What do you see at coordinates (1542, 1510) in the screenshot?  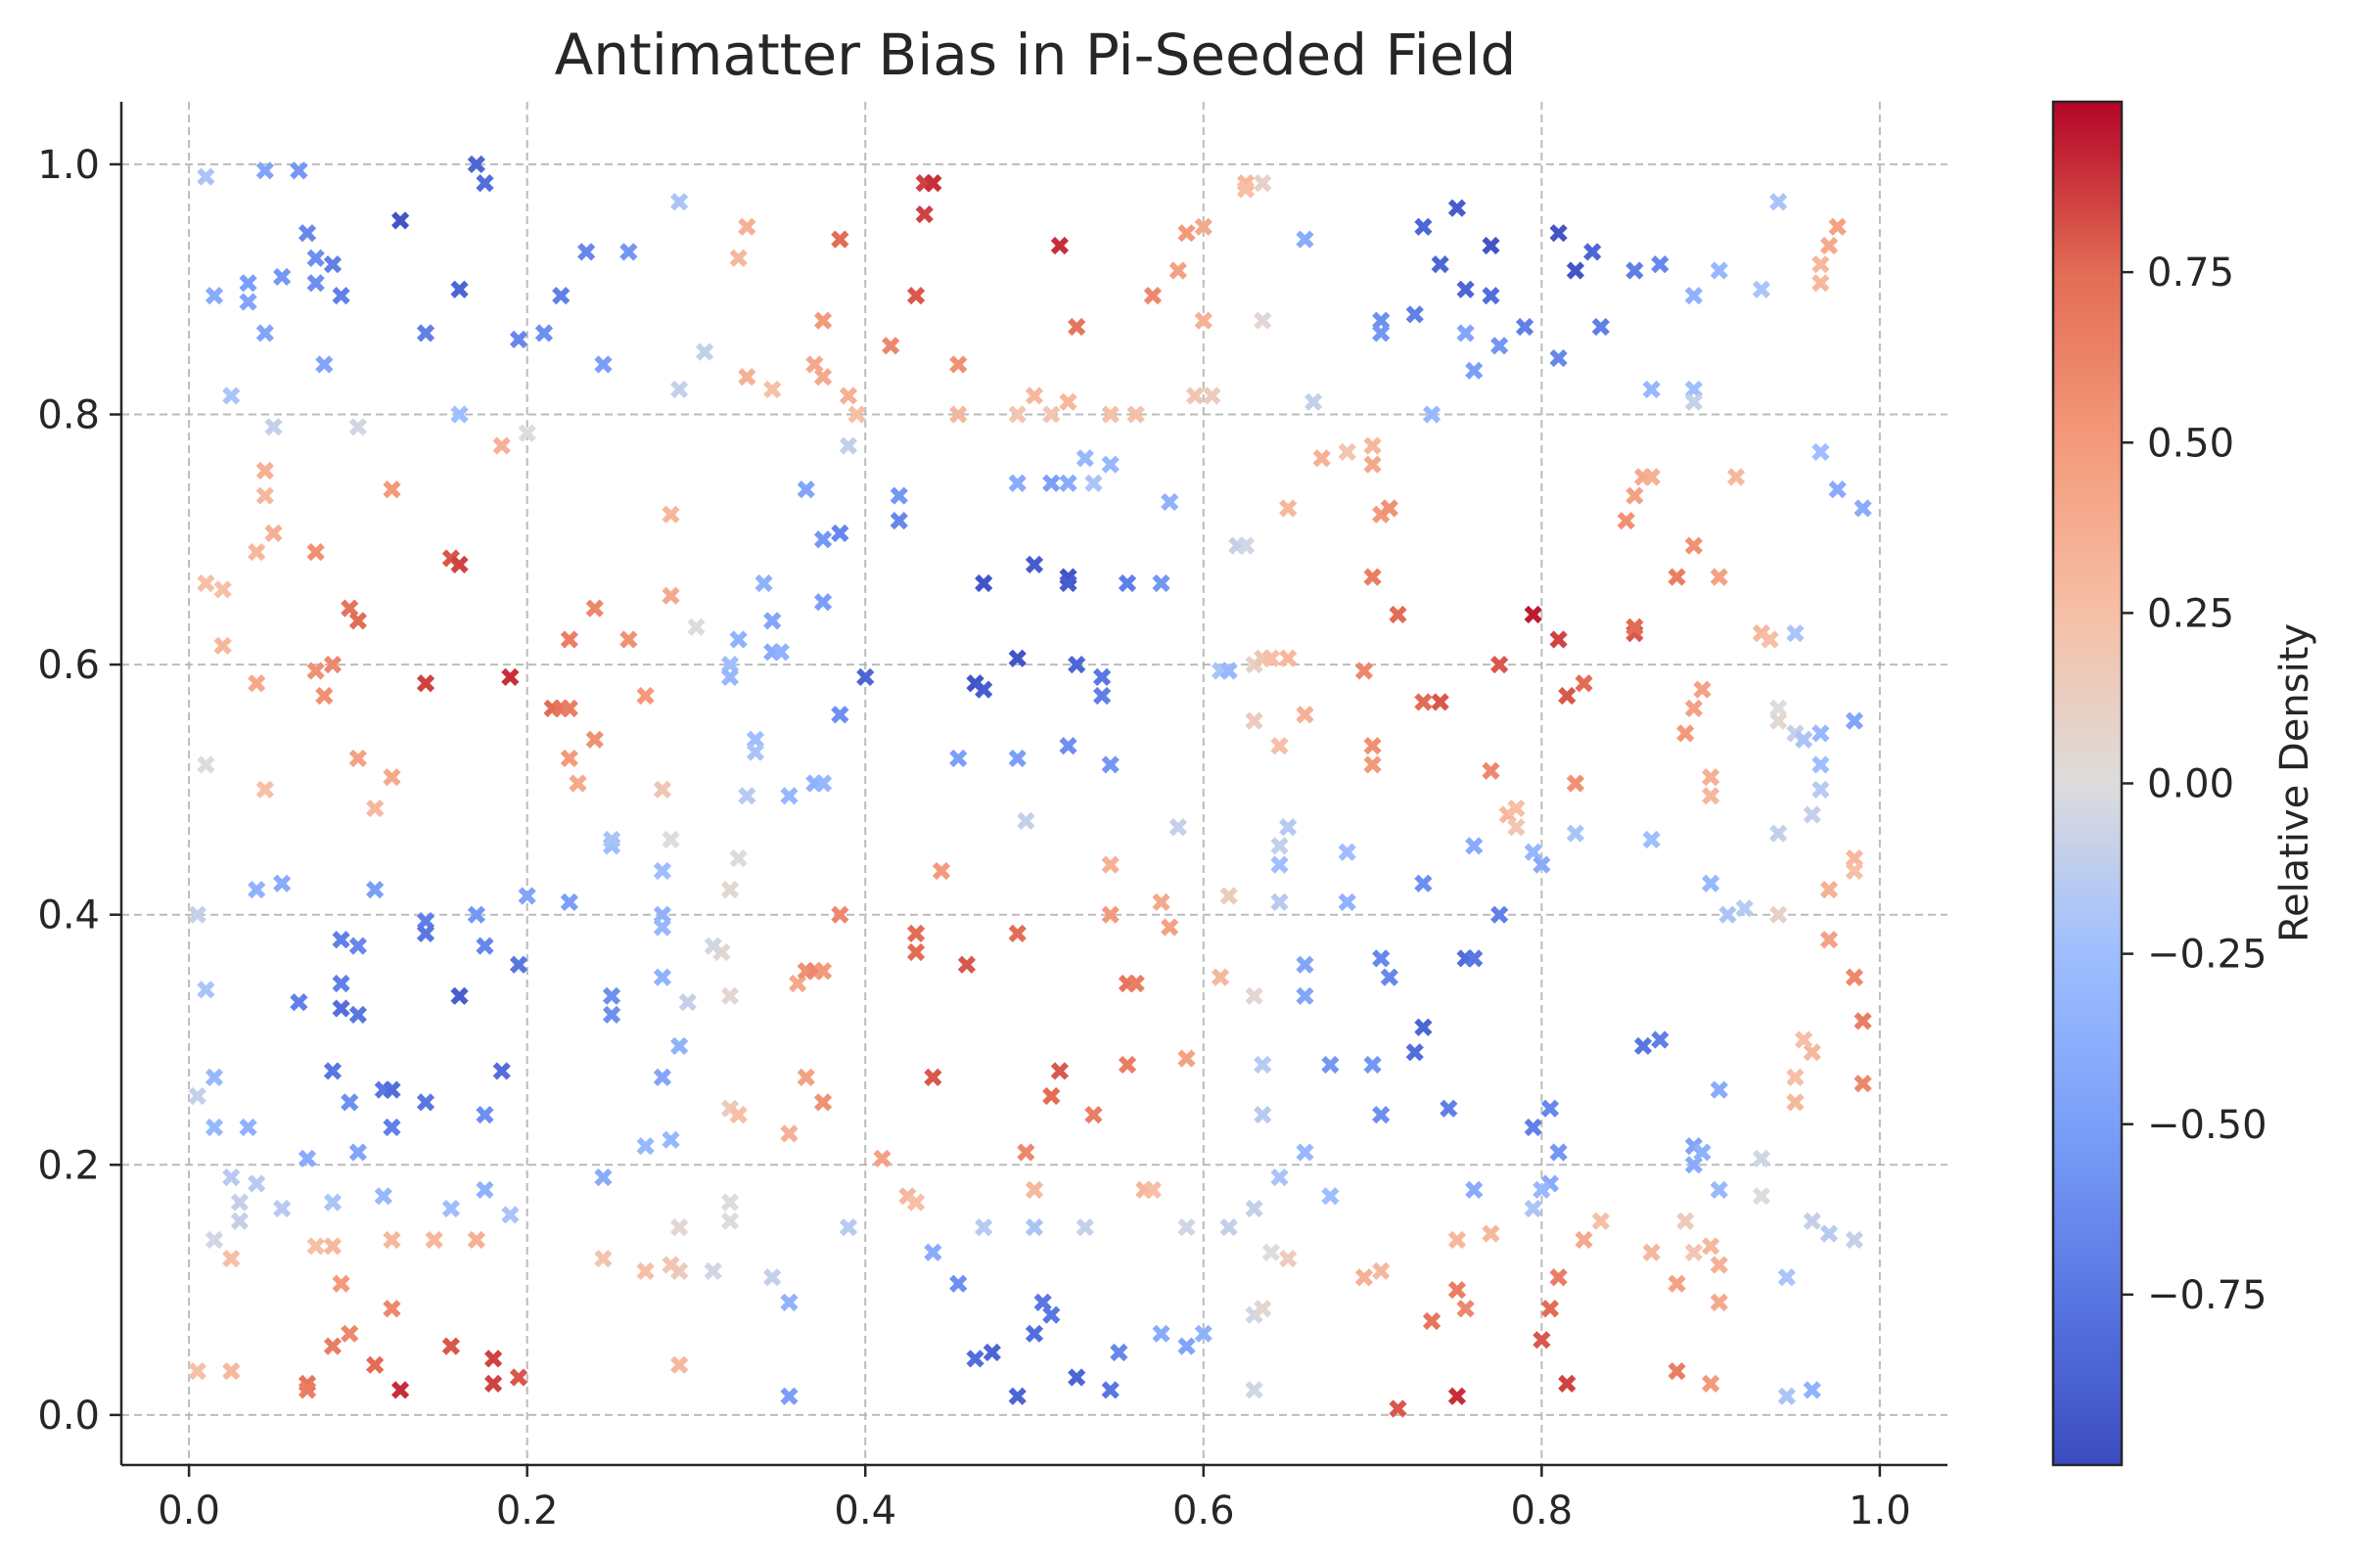 I see `x-tick-label: 0.8` at bounding box center [1542, 1510].